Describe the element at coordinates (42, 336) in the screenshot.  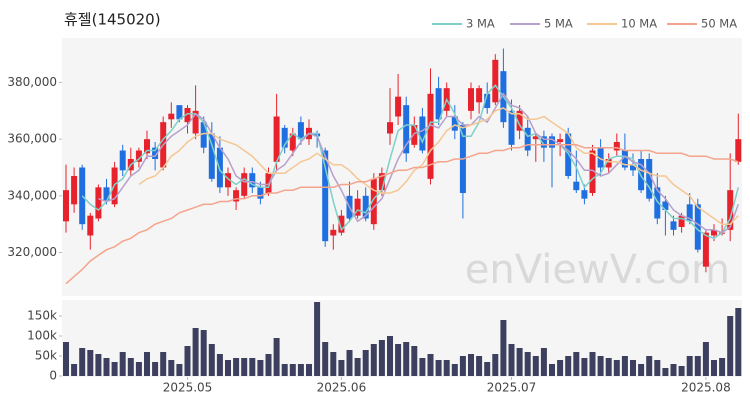
I see `y-tick-label: 100k` at that location.